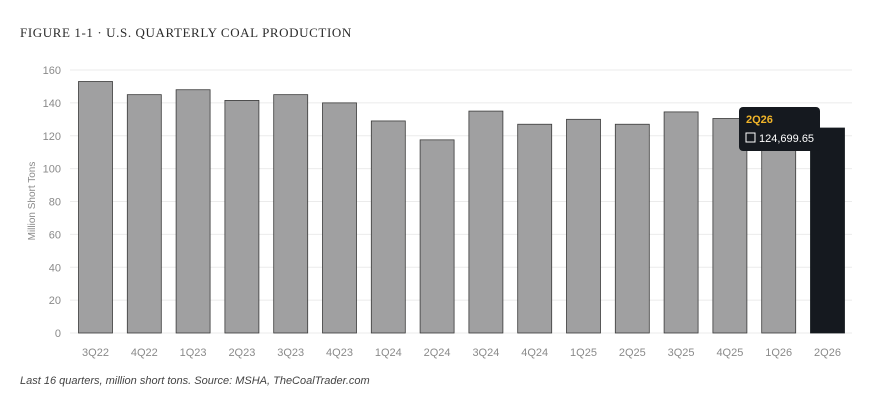 The image size is (871, 407). I want to click on x-tick-label: 3Q22, so click(95, 353).